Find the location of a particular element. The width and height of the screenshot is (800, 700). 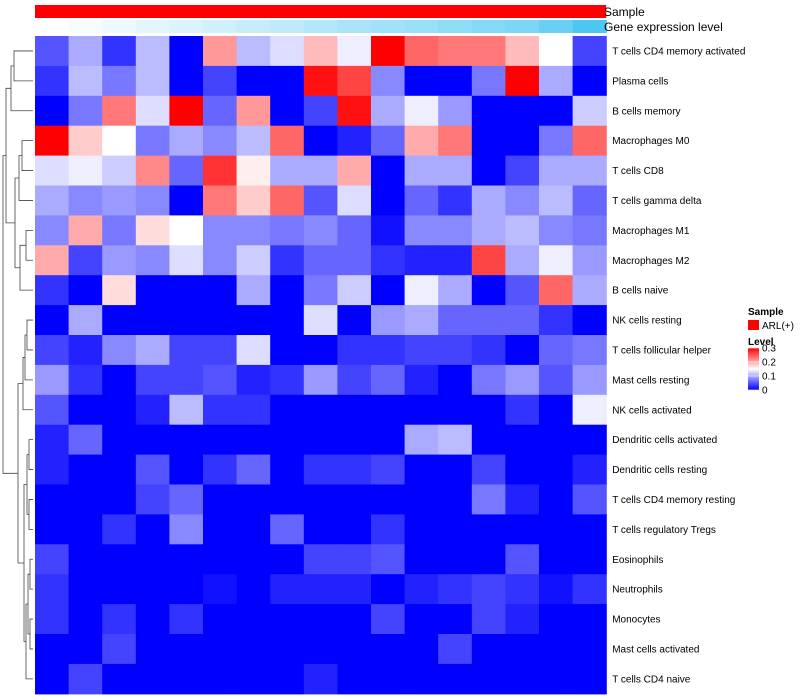

row-label: Monocytes is located at coordinates (636, 620).